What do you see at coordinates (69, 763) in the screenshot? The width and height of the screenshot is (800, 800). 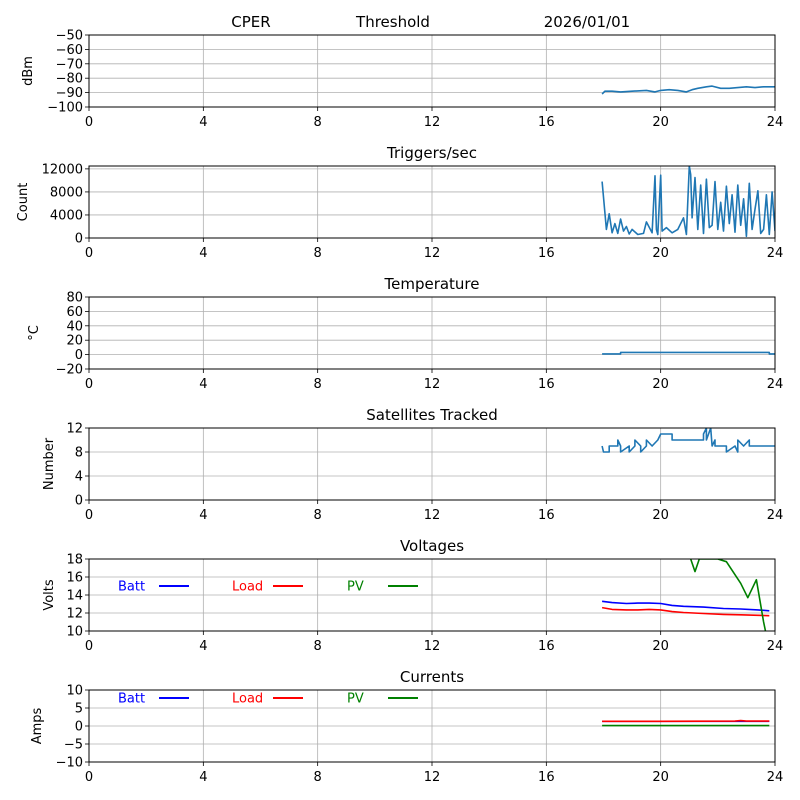 I see `y-tick-label: −10` at bounding box center [69, 763].